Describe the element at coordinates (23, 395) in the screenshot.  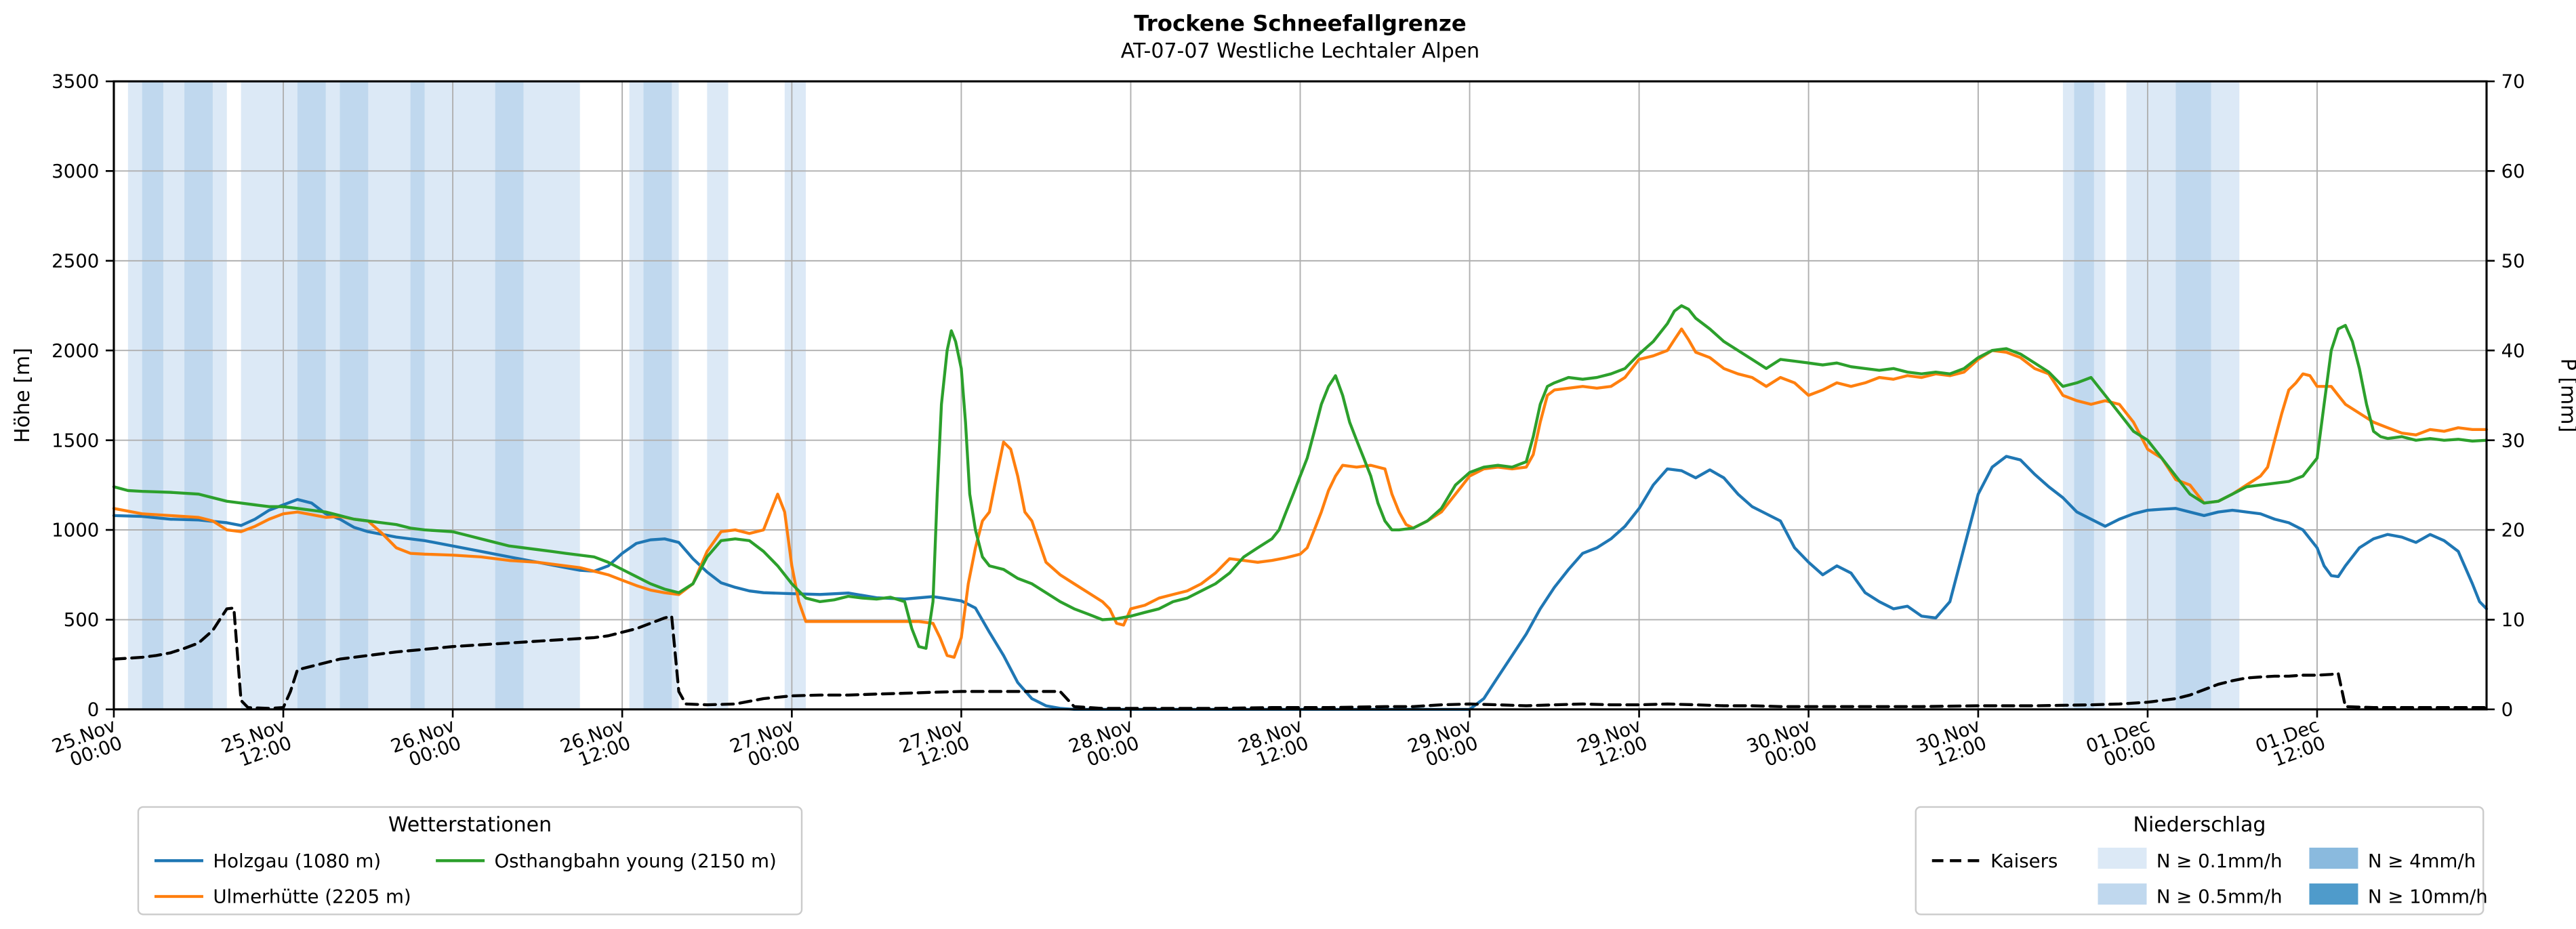
I see `y-axis-label-left: Höhe [m]` at that location.